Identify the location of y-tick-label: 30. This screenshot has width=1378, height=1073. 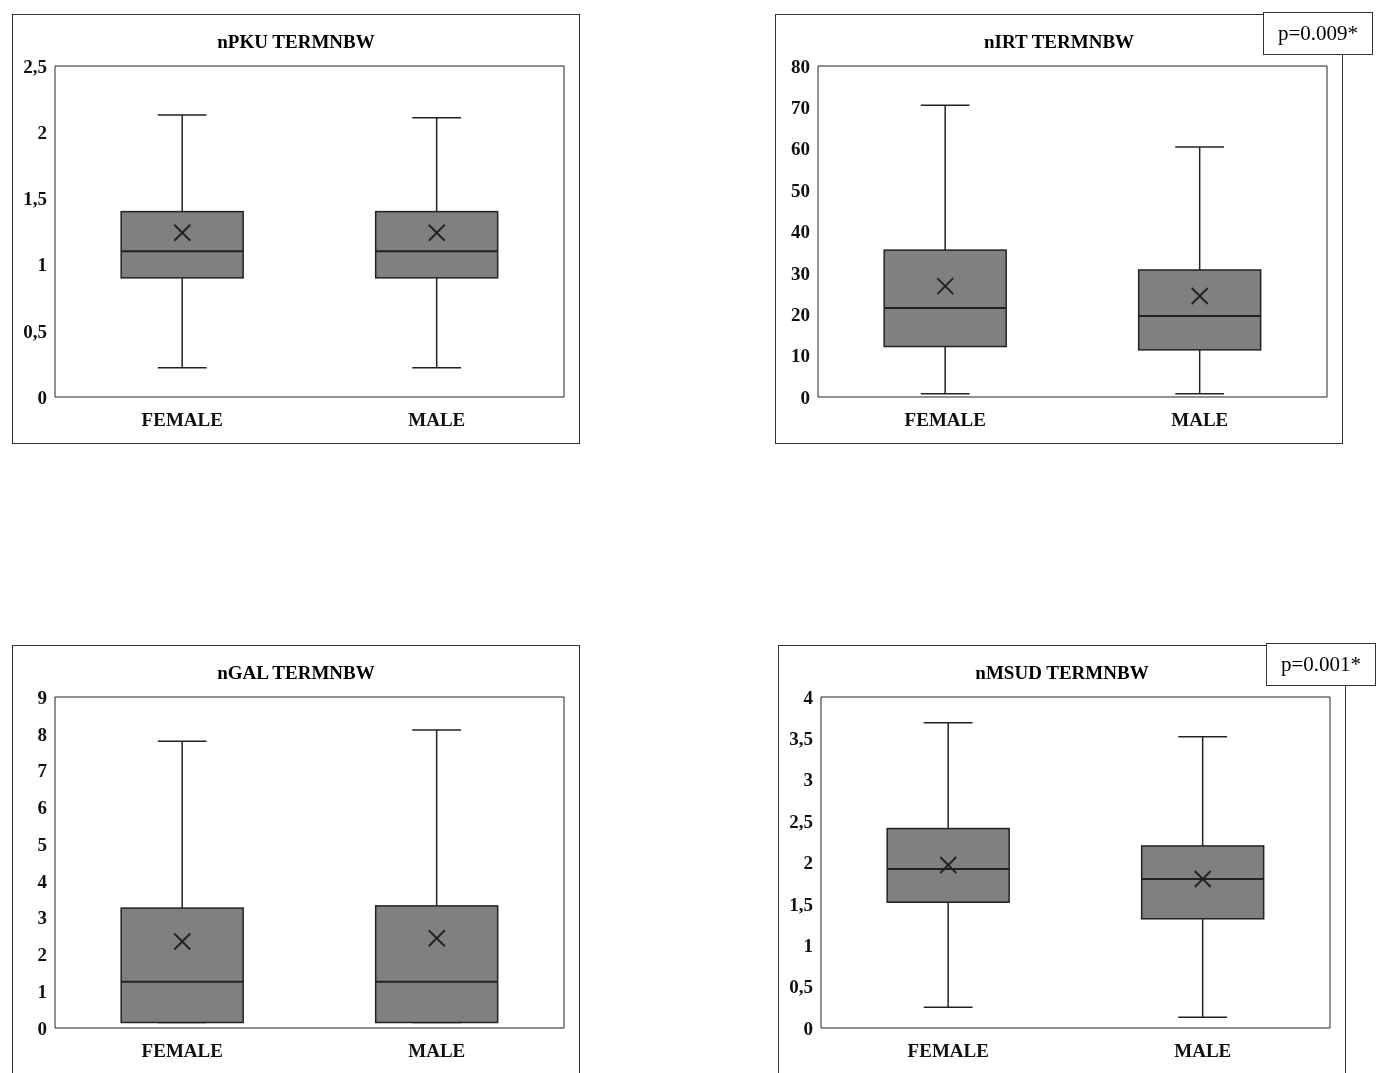
(800, 273).